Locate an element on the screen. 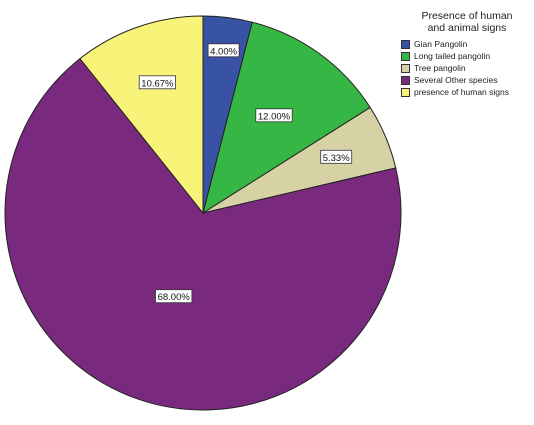 The height and width of the screenshot is (425, 534). legend-label: Several Other species is located at coordinates (456, 80).